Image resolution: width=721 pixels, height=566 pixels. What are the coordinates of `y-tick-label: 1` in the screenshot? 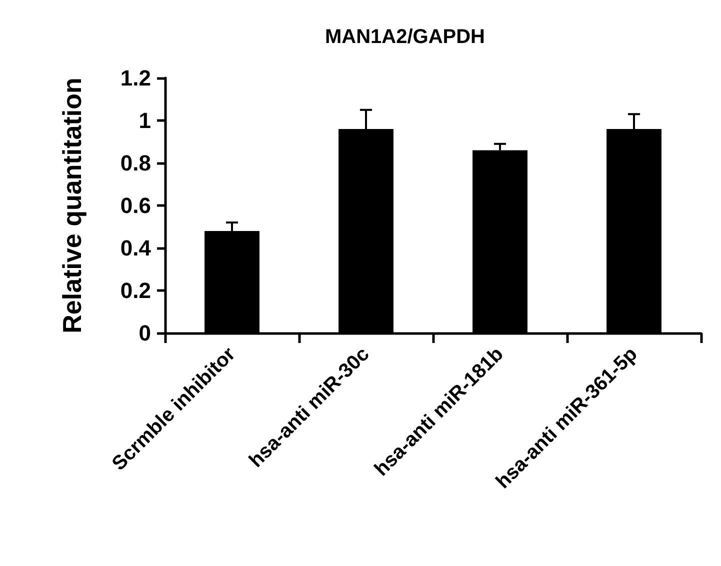 It's located at (144, 120).